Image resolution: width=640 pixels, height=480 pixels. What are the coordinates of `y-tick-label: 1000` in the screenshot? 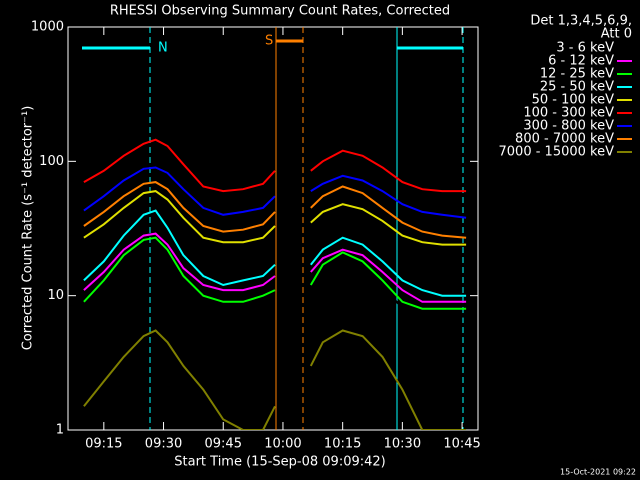 It's located at (47, 27).